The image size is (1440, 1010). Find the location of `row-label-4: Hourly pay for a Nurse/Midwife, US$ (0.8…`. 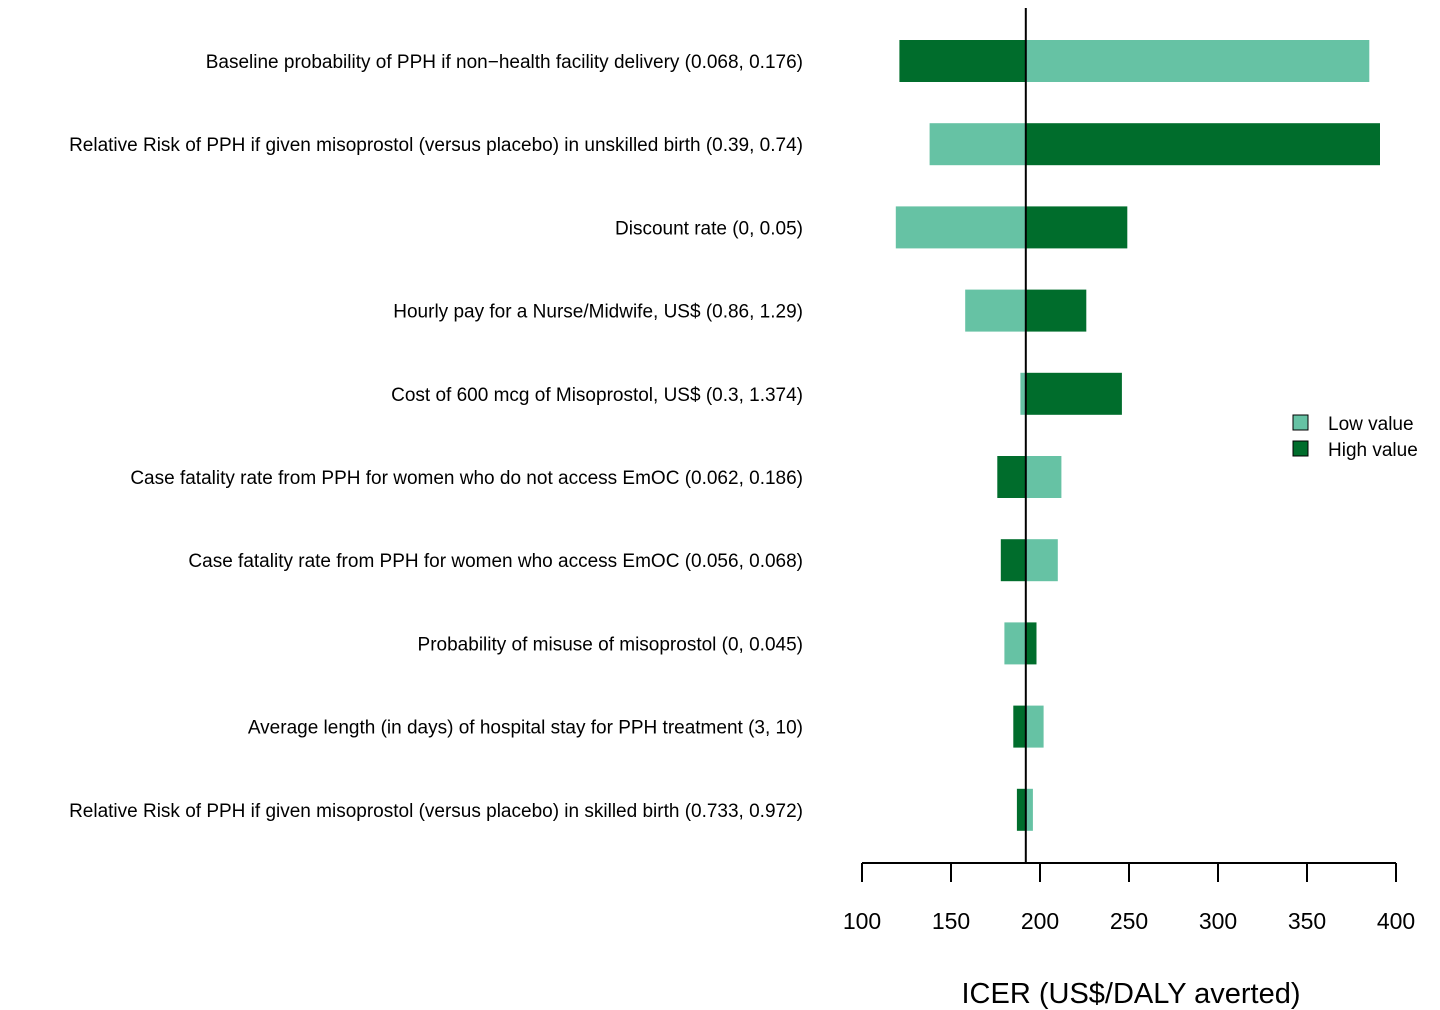

row-label-4: Hourly pay for a Nurse/Midwife, US$ (0.8… is located at coordinates (598, 312).